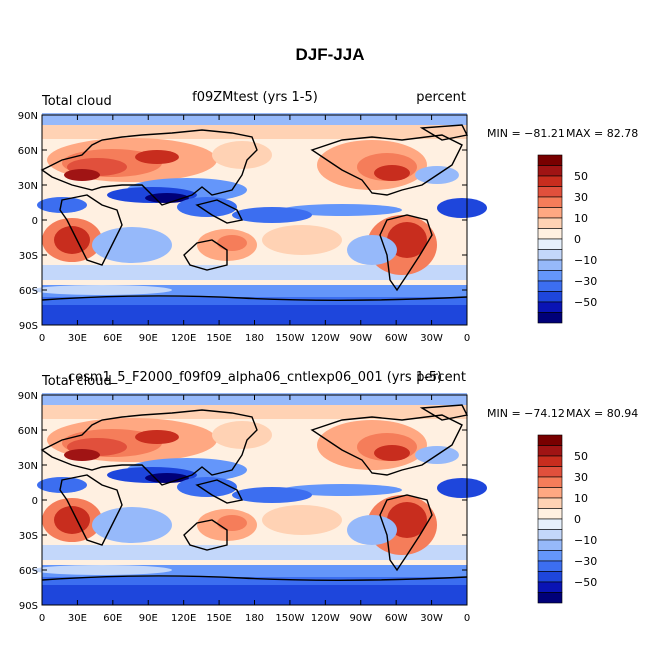 This screenshot has height=660, width=661. What do you see at coordinates (431, 618) in the screenshot?
I see `panel-2-lon-tick-label: 30W` at bounding box center [431, 618].